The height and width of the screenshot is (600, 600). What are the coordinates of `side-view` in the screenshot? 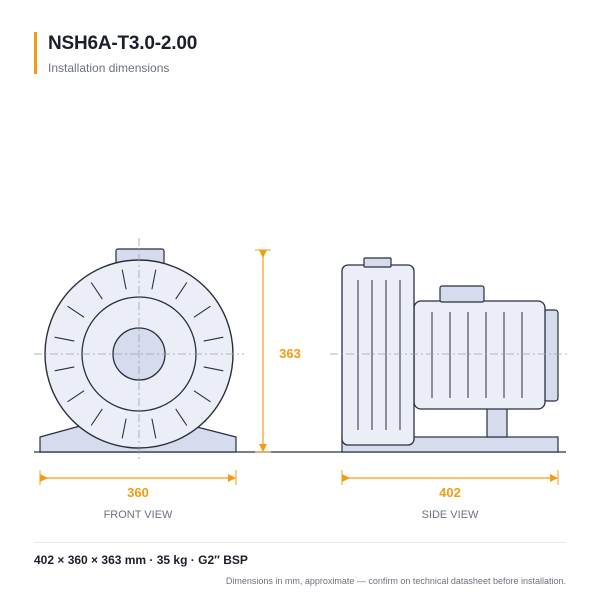 It's located at (450, 355).